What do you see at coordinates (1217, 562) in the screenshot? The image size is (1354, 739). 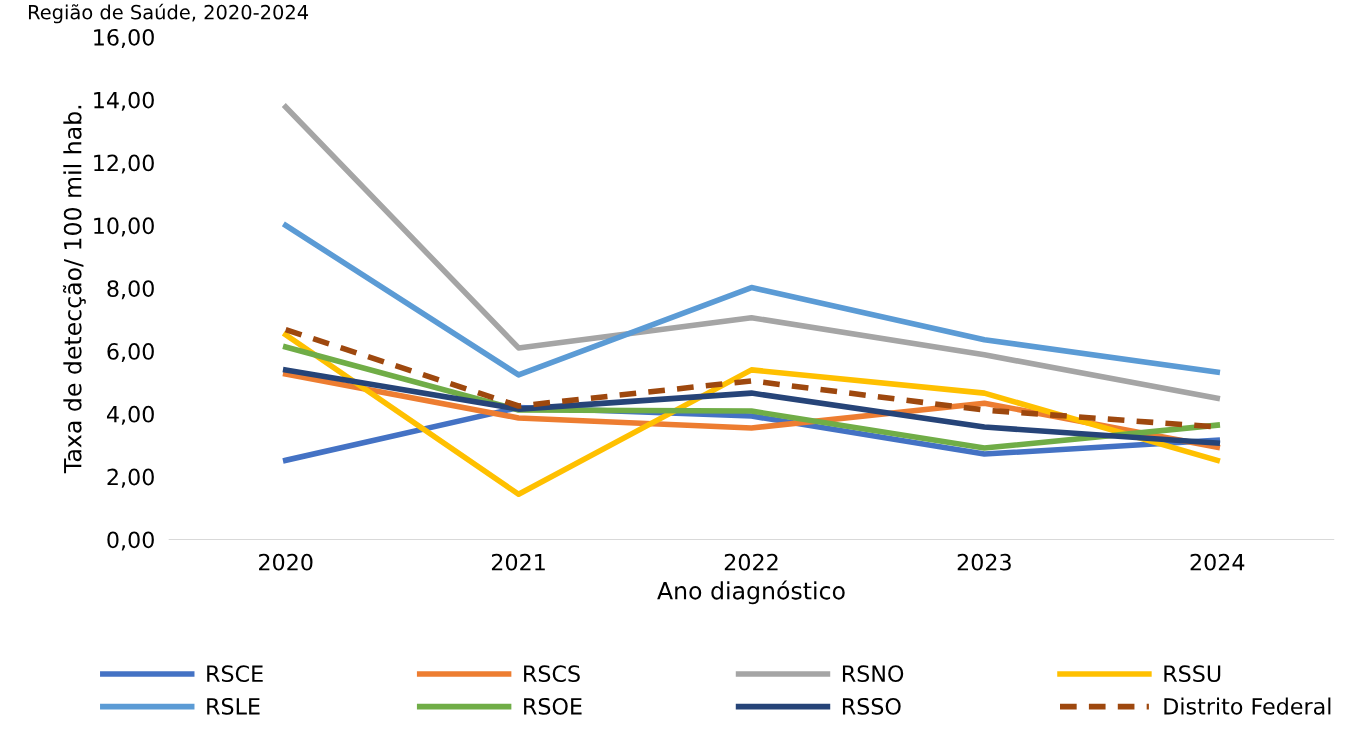 I see `x-tick-label: 2024` at bounding box center [1217, 562].